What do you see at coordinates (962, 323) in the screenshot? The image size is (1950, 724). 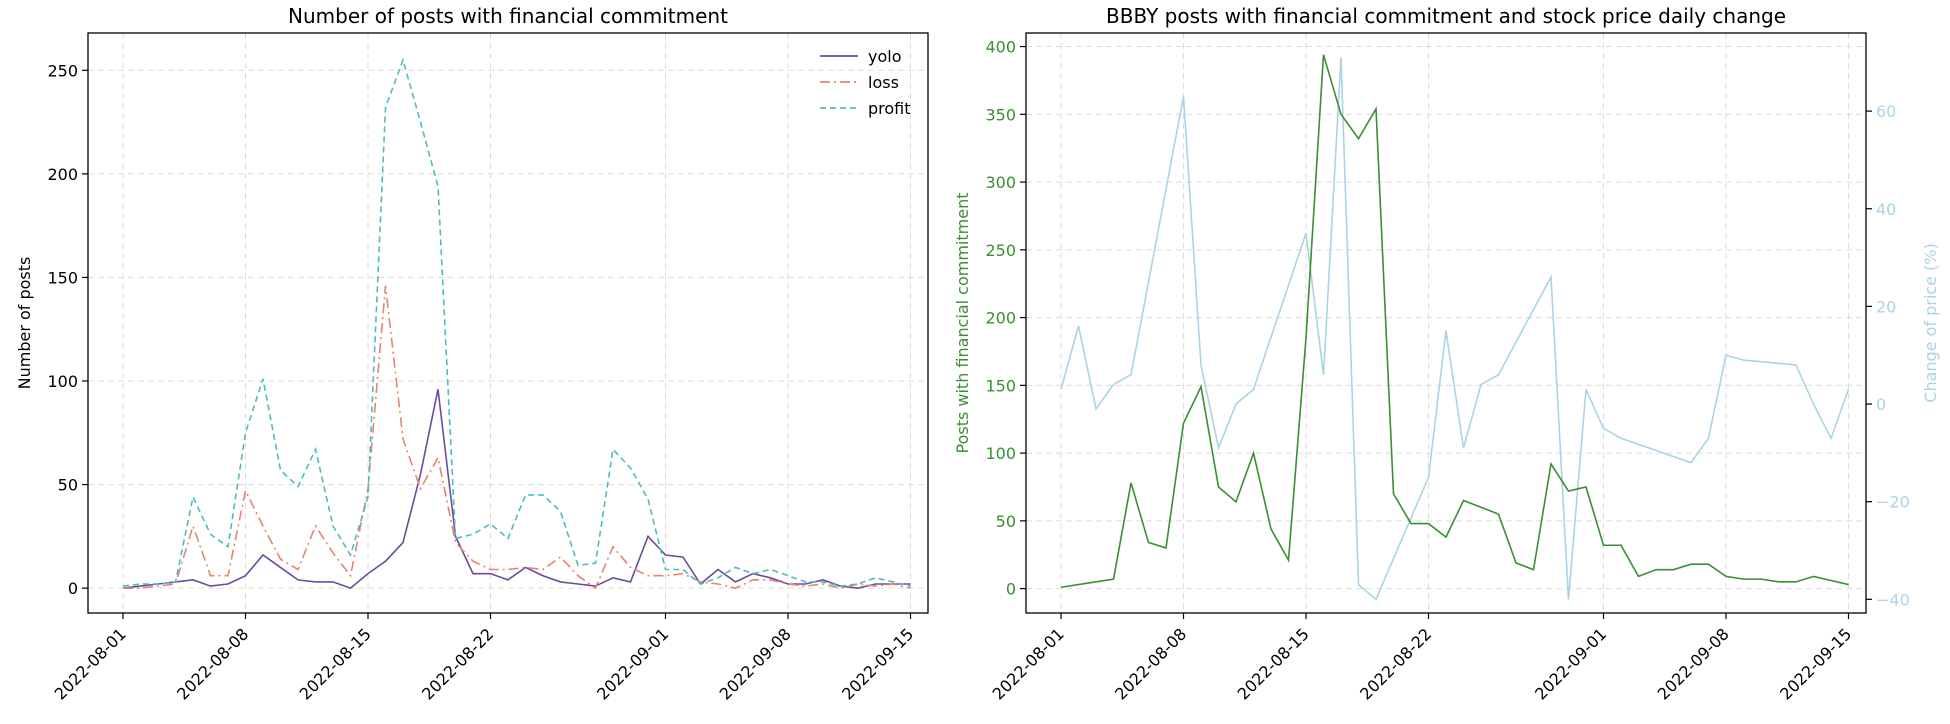 I see `right-y-axis-label: Posts with financial commitment` at bounding box center [962, 323].